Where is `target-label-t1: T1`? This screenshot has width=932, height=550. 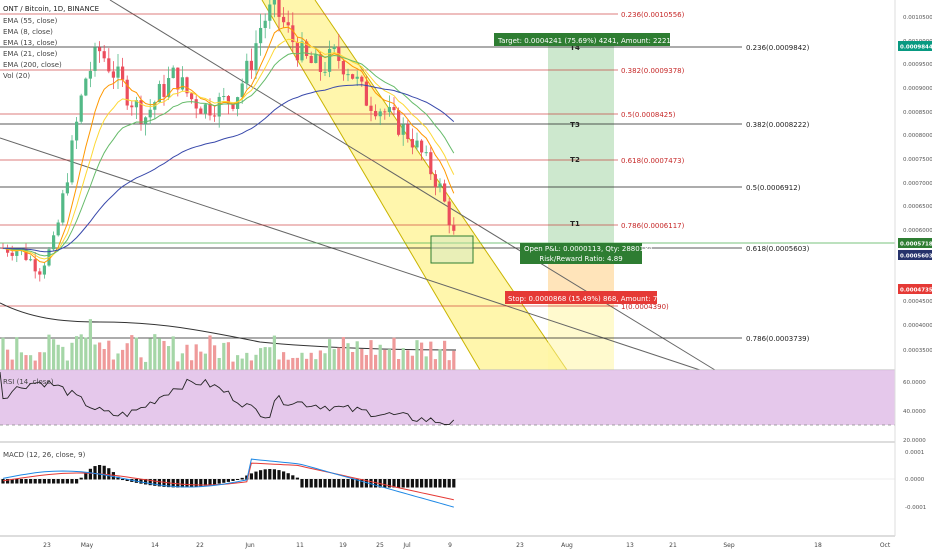
target-label-t1: T1 is located at coordinates (575, 224).